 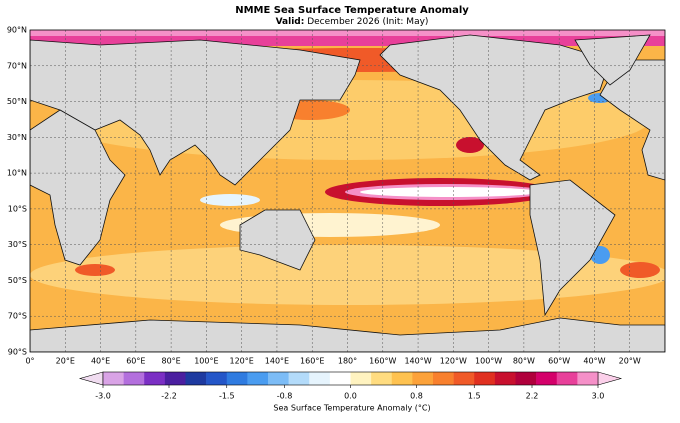 I want to click on longitude-label: 80°E, so click(x=170, y=361).